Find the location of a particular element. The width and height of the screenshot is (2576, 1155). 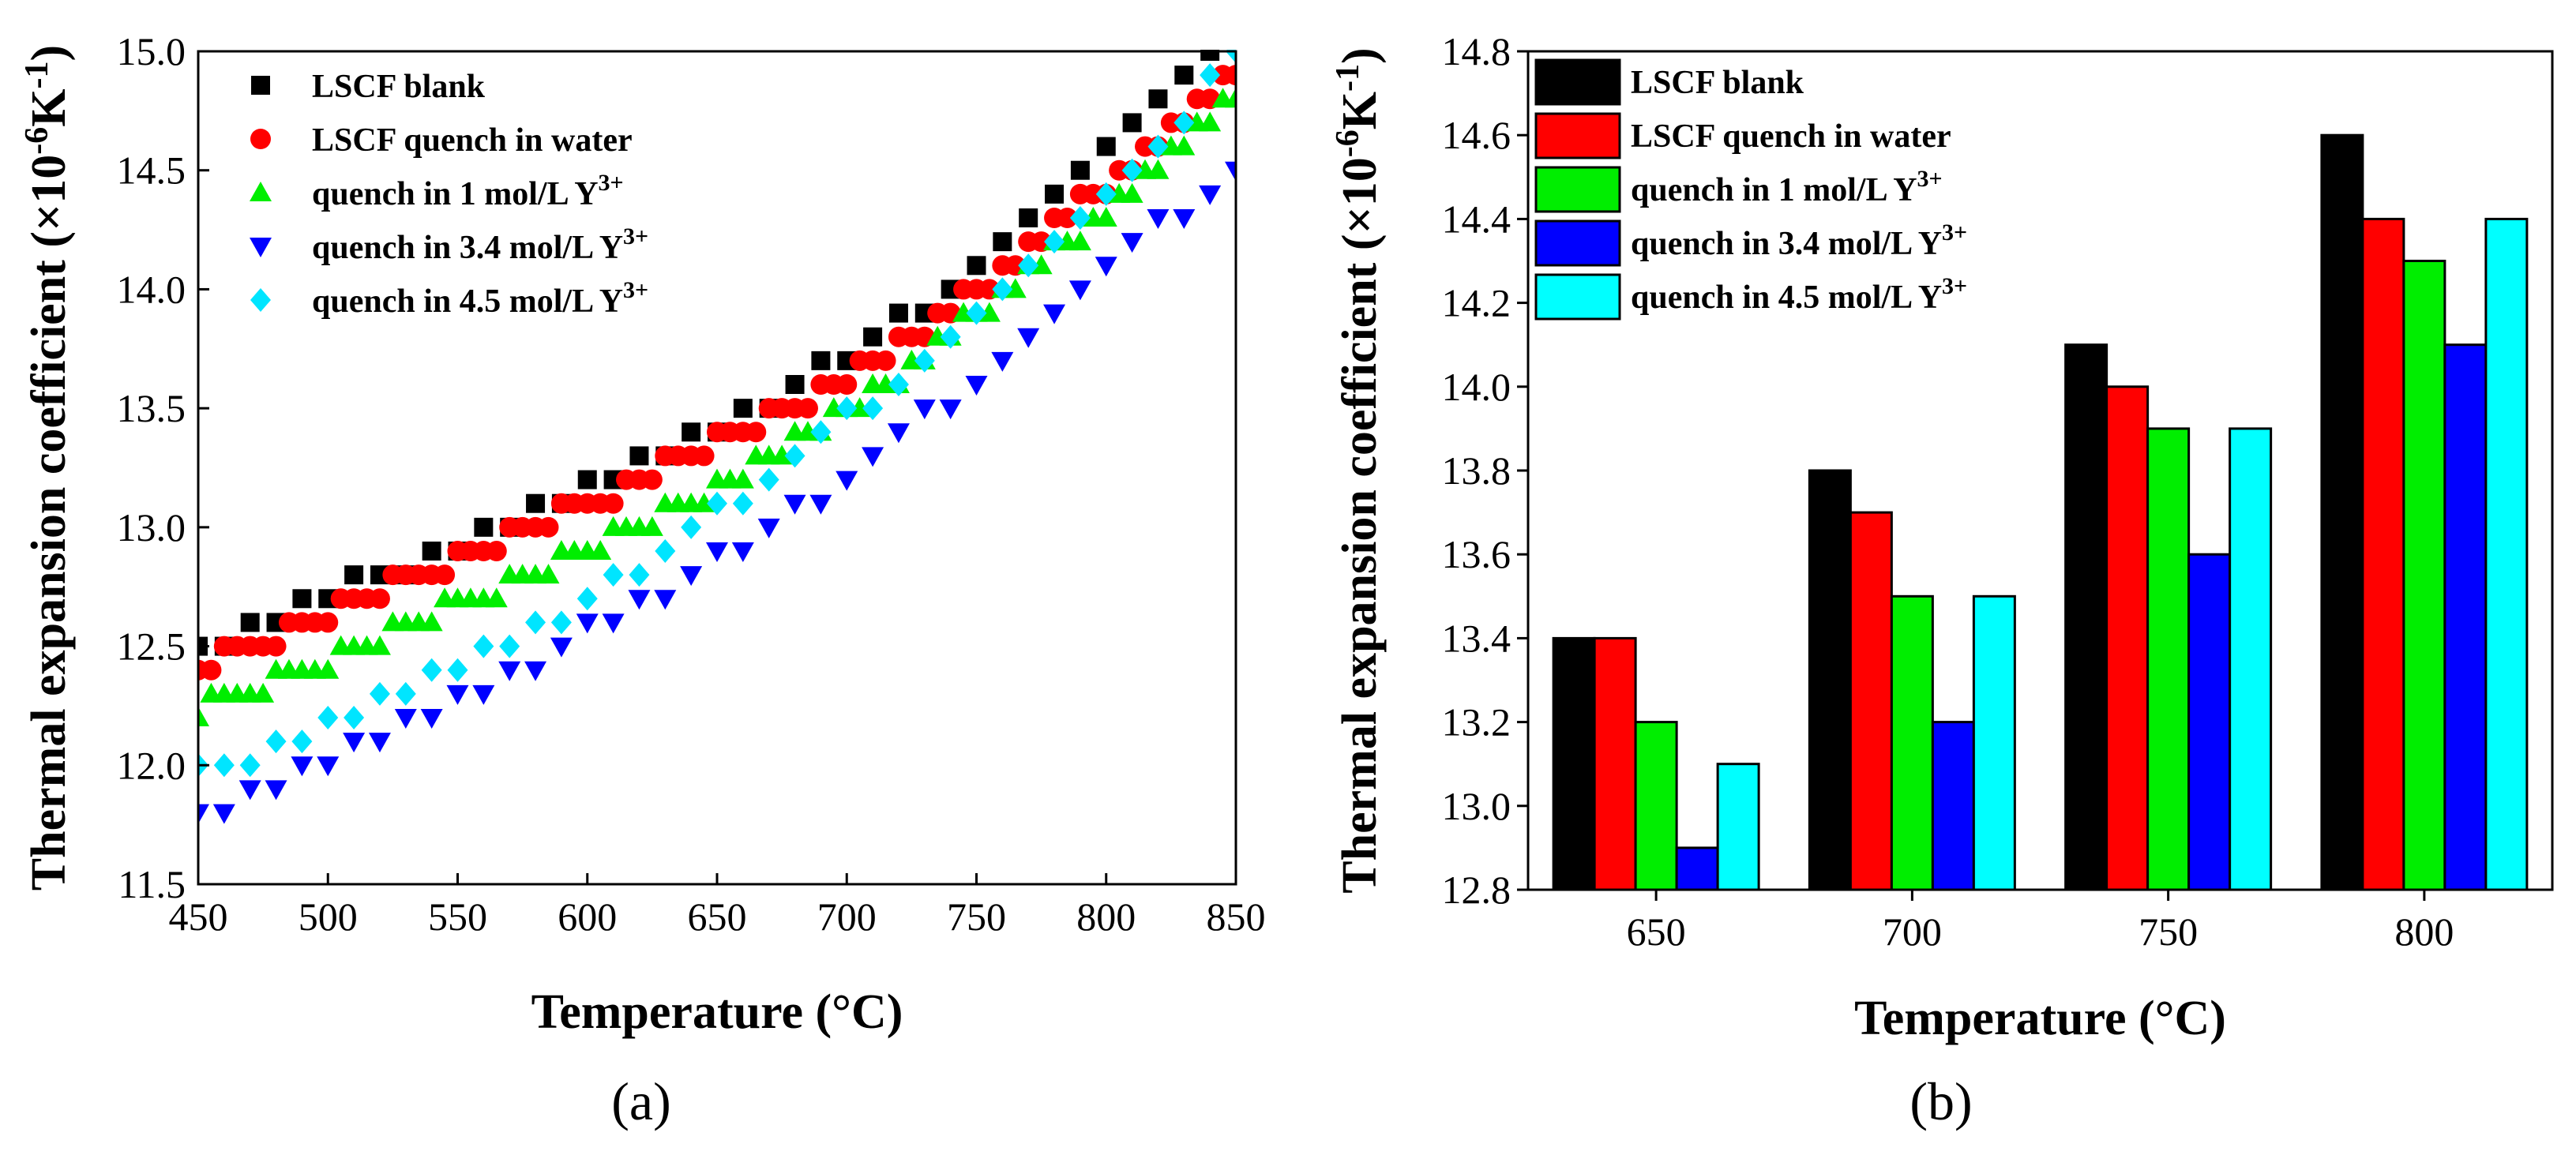

y-tick-label: 13.8 is located at coordinates (1476, 470).